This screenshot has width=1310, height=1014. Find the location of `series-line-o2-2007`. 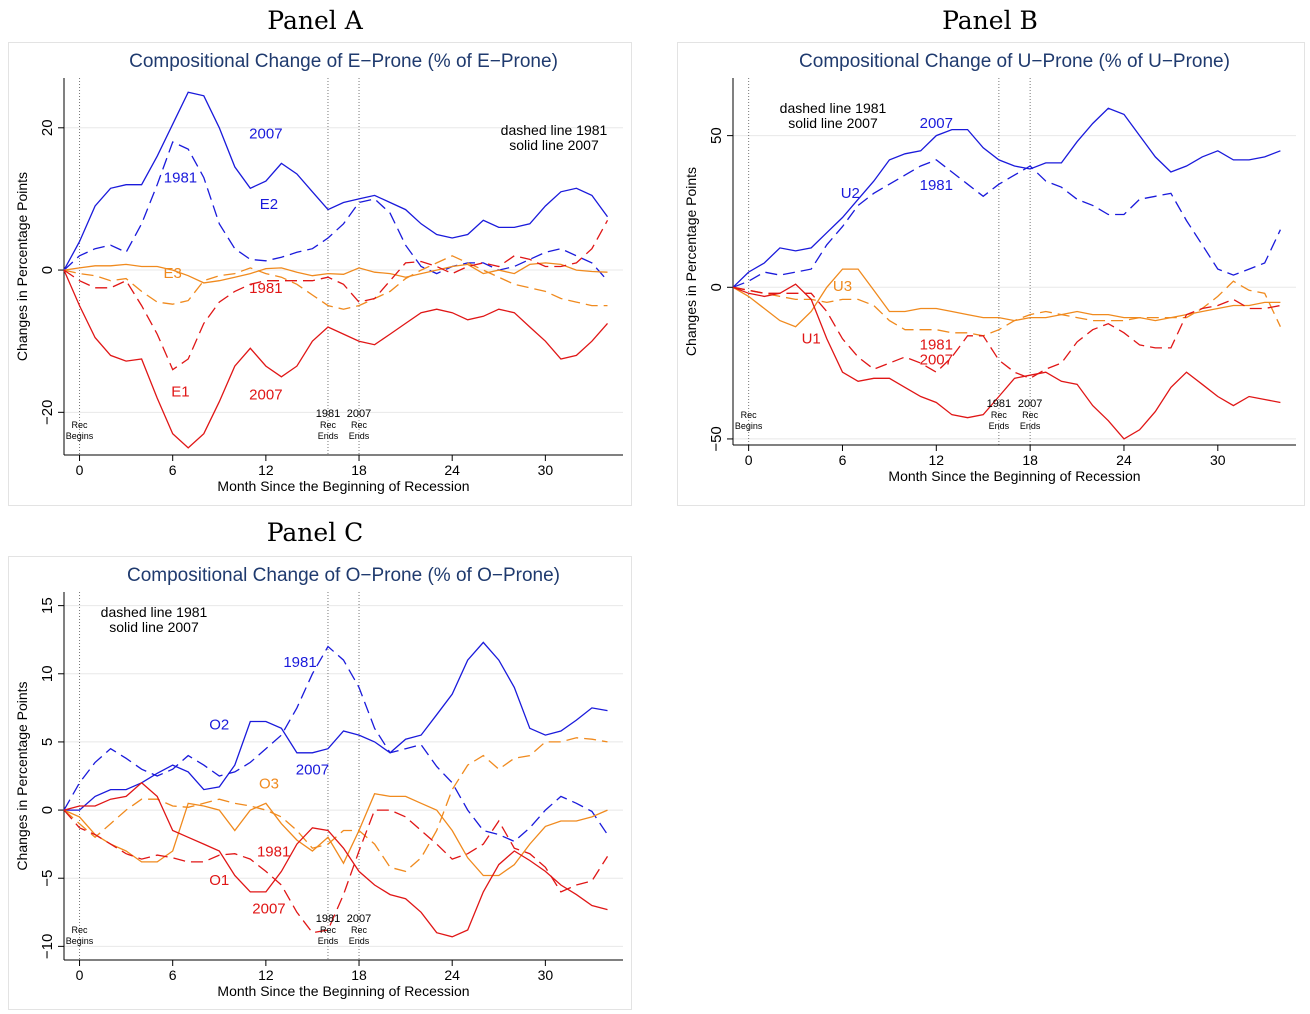

series-line-o2-2007 is located at coordinates (336, 726).